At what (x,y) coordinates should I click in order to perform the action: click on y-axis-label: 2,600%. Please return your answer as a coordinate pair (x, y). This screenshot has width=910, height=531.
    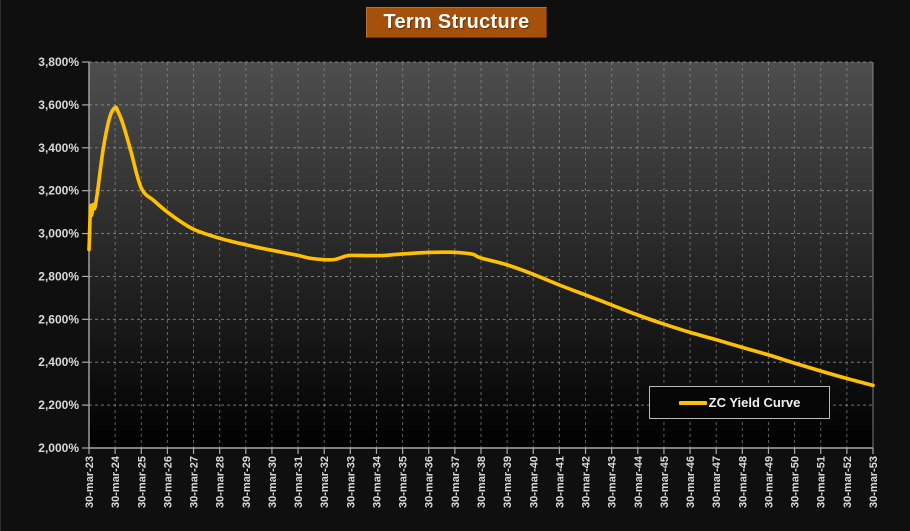
    Looking at the image, I should click on (58, 319).